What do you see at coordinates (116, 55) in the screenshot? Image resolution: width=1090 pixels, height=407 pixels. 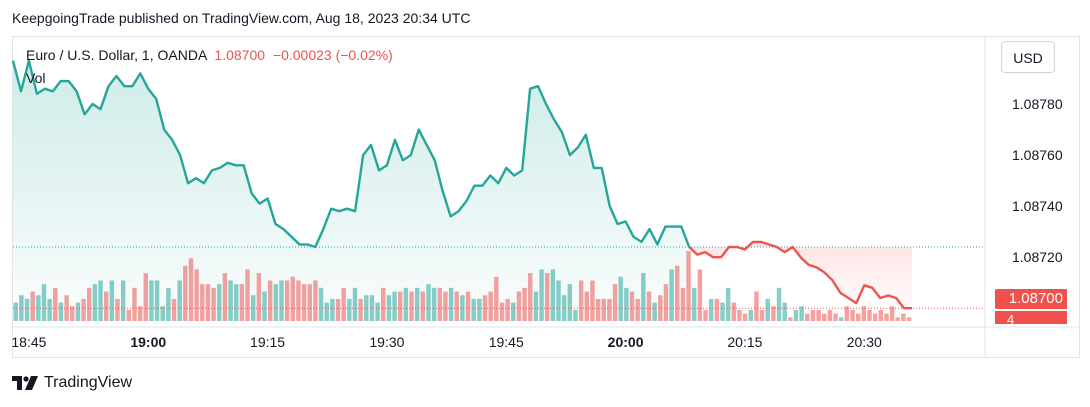 I see `symbol-title: Euro / U.S. Dollar, 1, OANDA` at bounding box center [116, 55].